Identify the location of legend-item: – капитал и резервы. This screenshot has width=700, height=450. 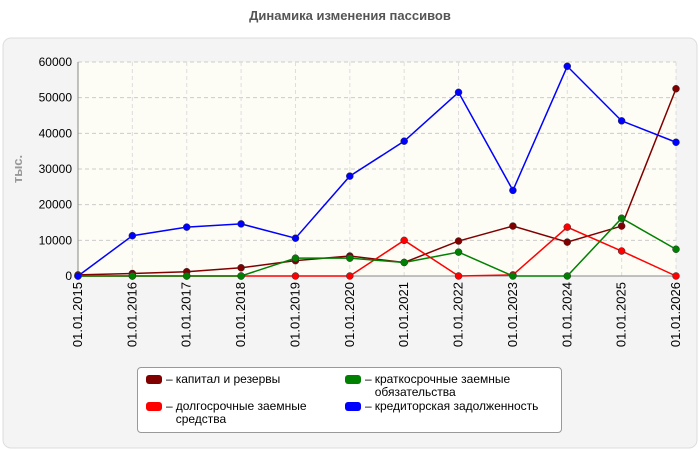
(243, 386).